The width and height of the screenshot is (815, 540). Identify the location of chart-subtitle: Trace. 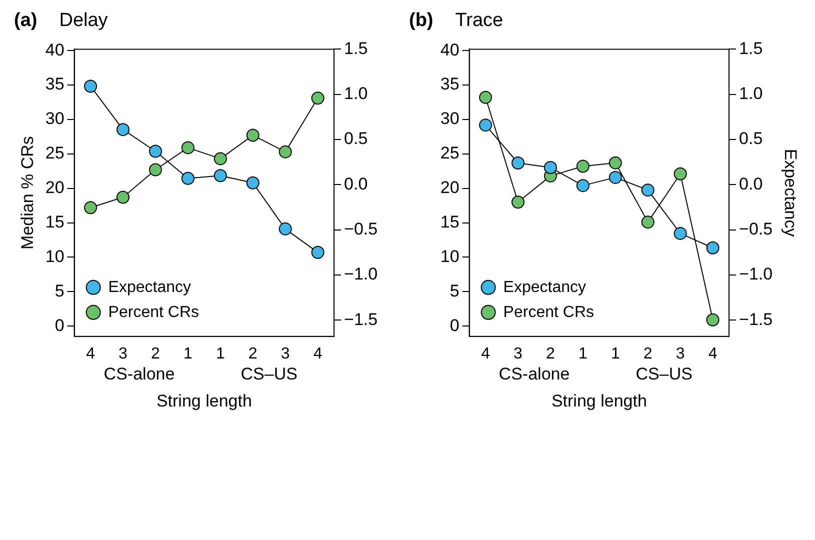
(479, 20).